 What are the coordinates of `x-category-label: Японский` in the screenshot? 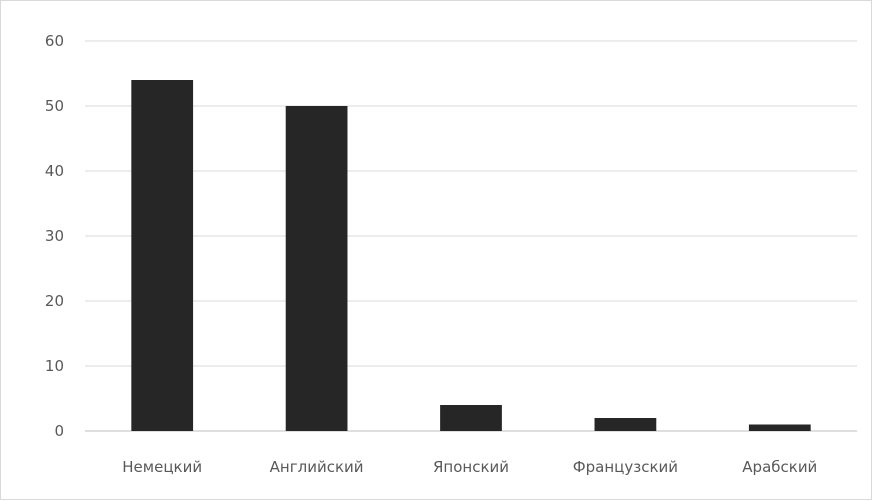 It's located at (471, 467).